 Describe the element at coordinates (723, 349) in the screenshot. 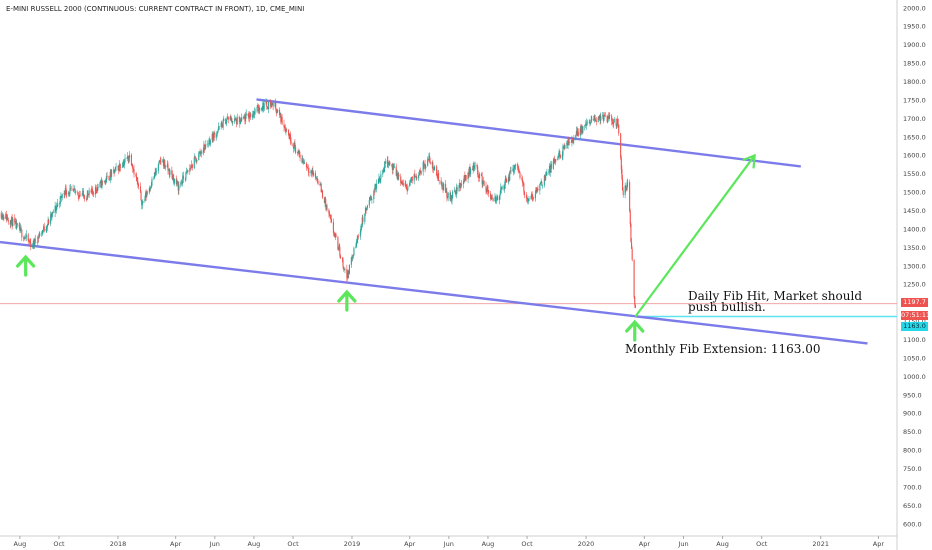

I see `annotation-monthly-fib: Monthly Fib Extension: 1163.00` at that location.